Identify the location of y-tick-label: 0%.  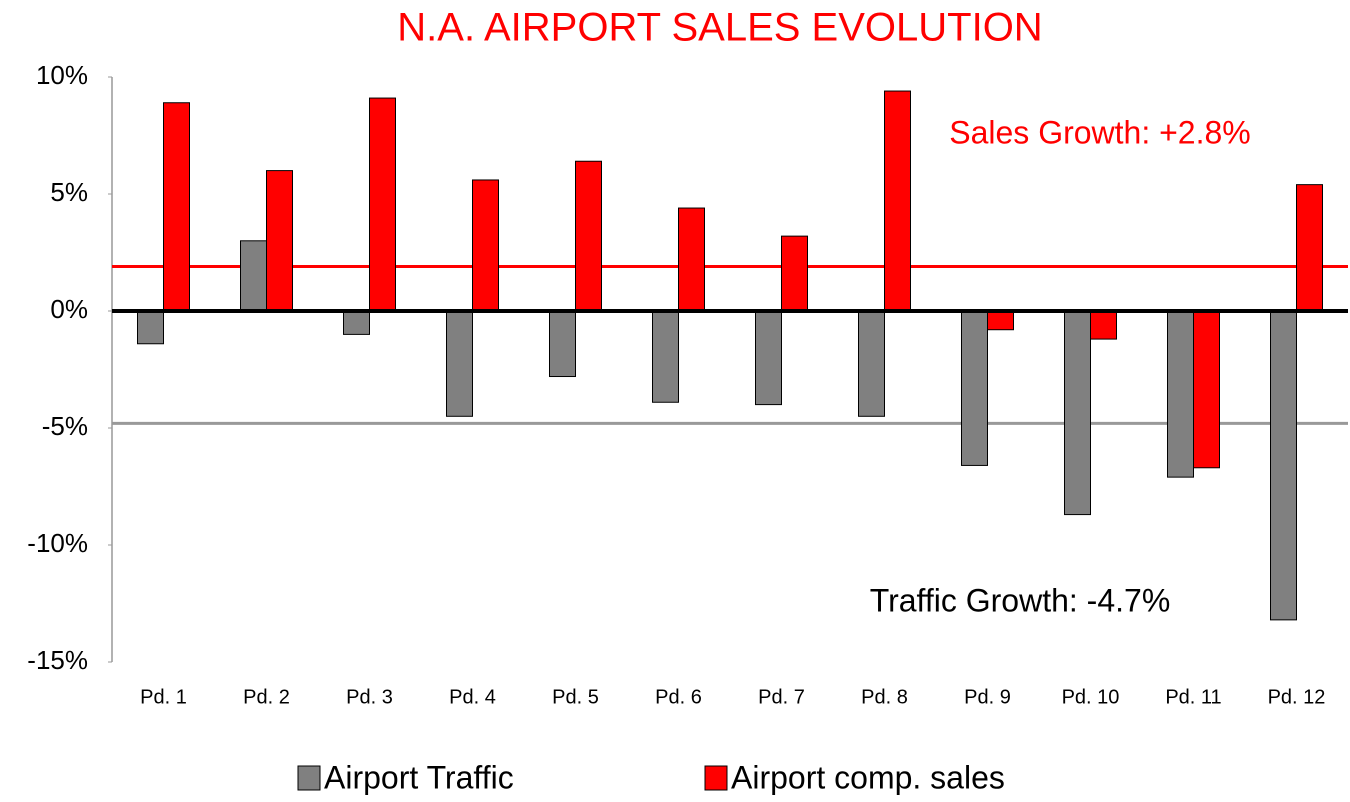
(69, 309).